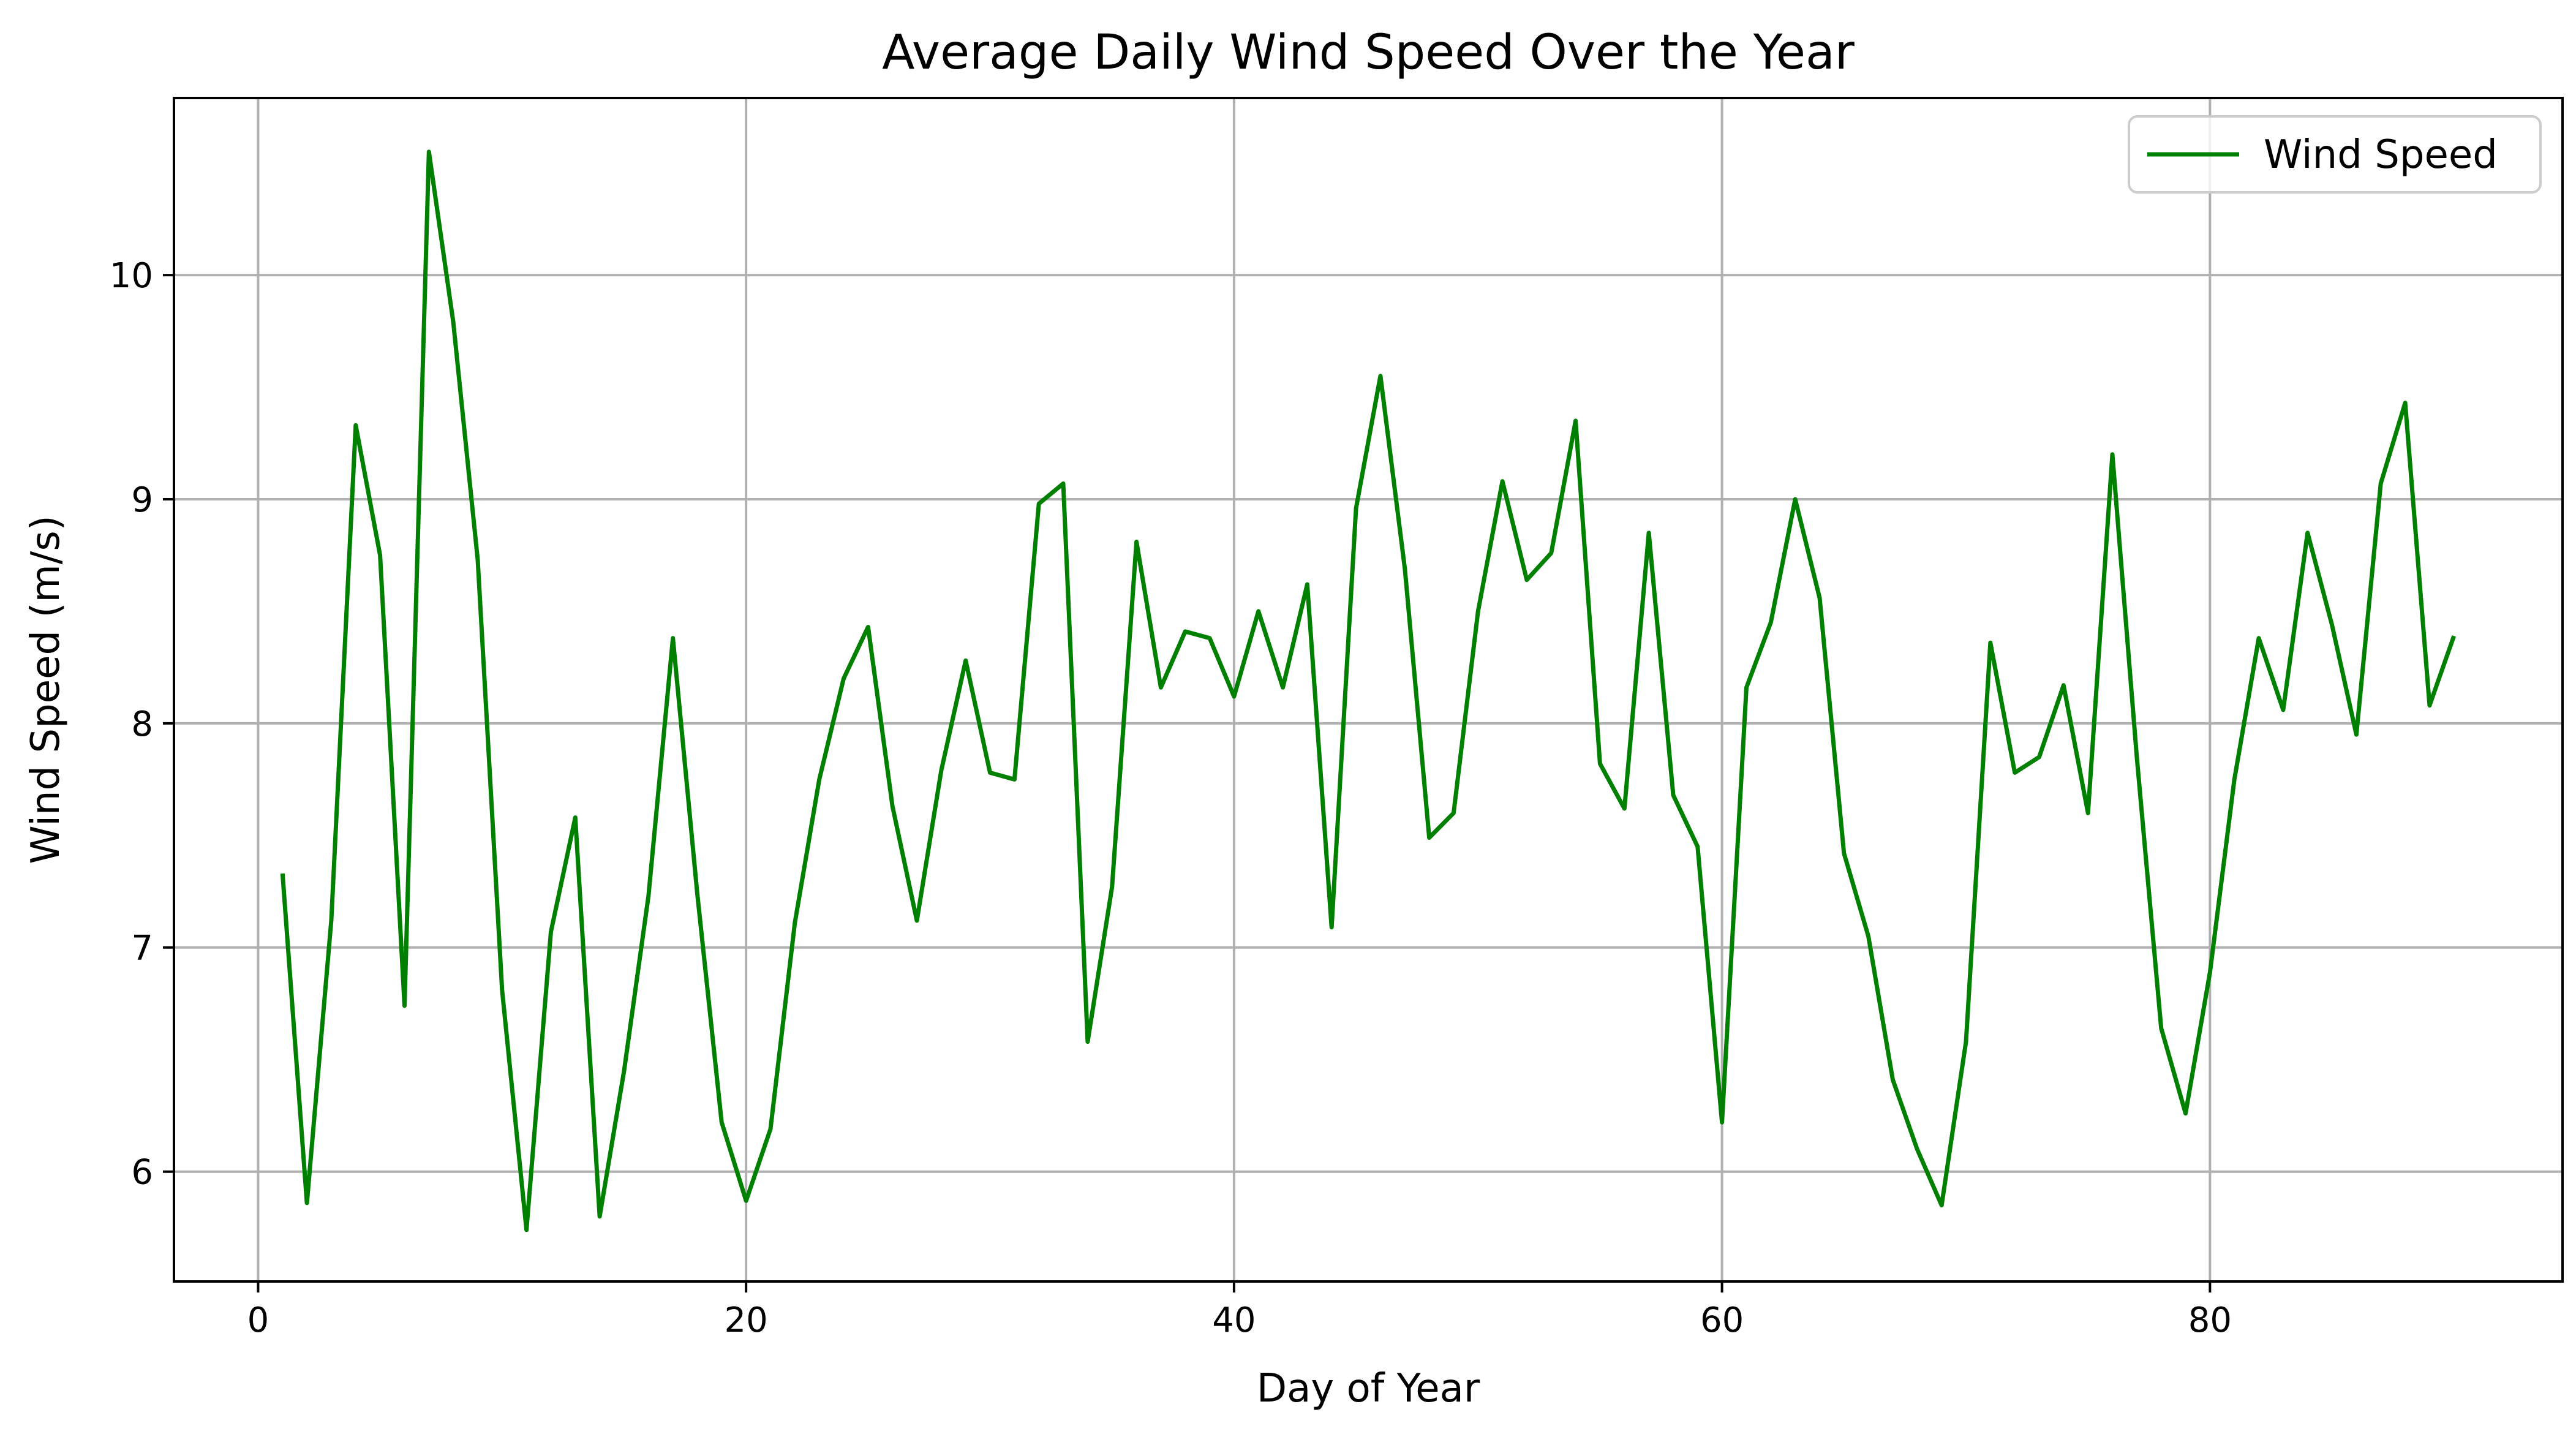 Image resolution: width=2576 pixels, height=1434 pixels. What do you see at coordinates (142, 949) in the screenshot?
I see `y-tick-label: 7` at bounding box center [142, 949].